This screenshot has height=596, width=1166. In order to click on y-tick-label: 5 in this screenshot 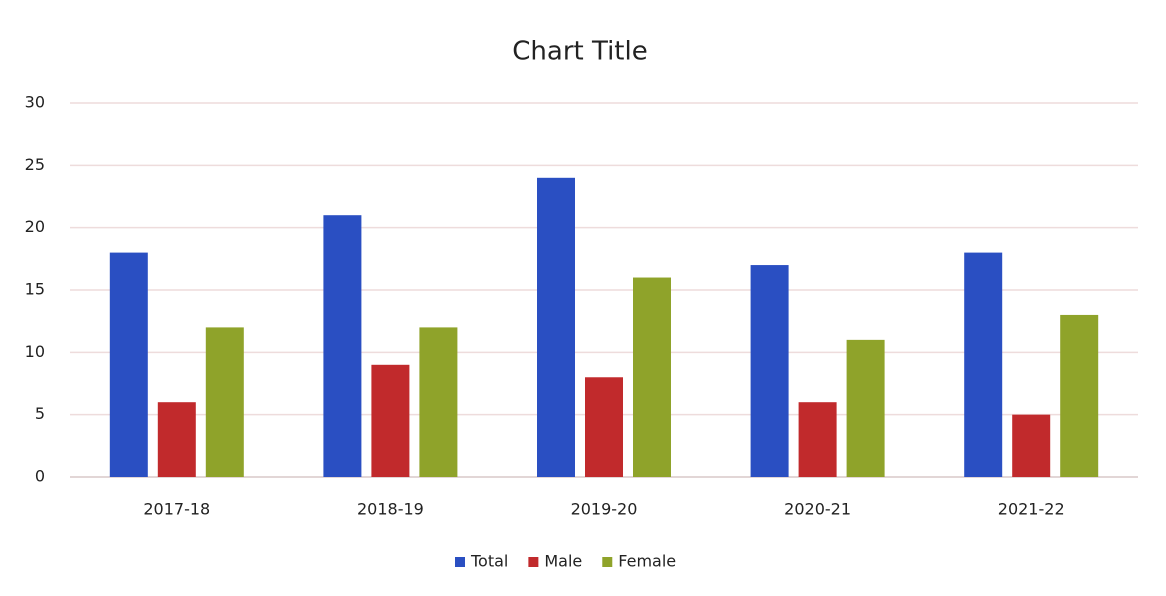, I will do `click(40, 413)`.